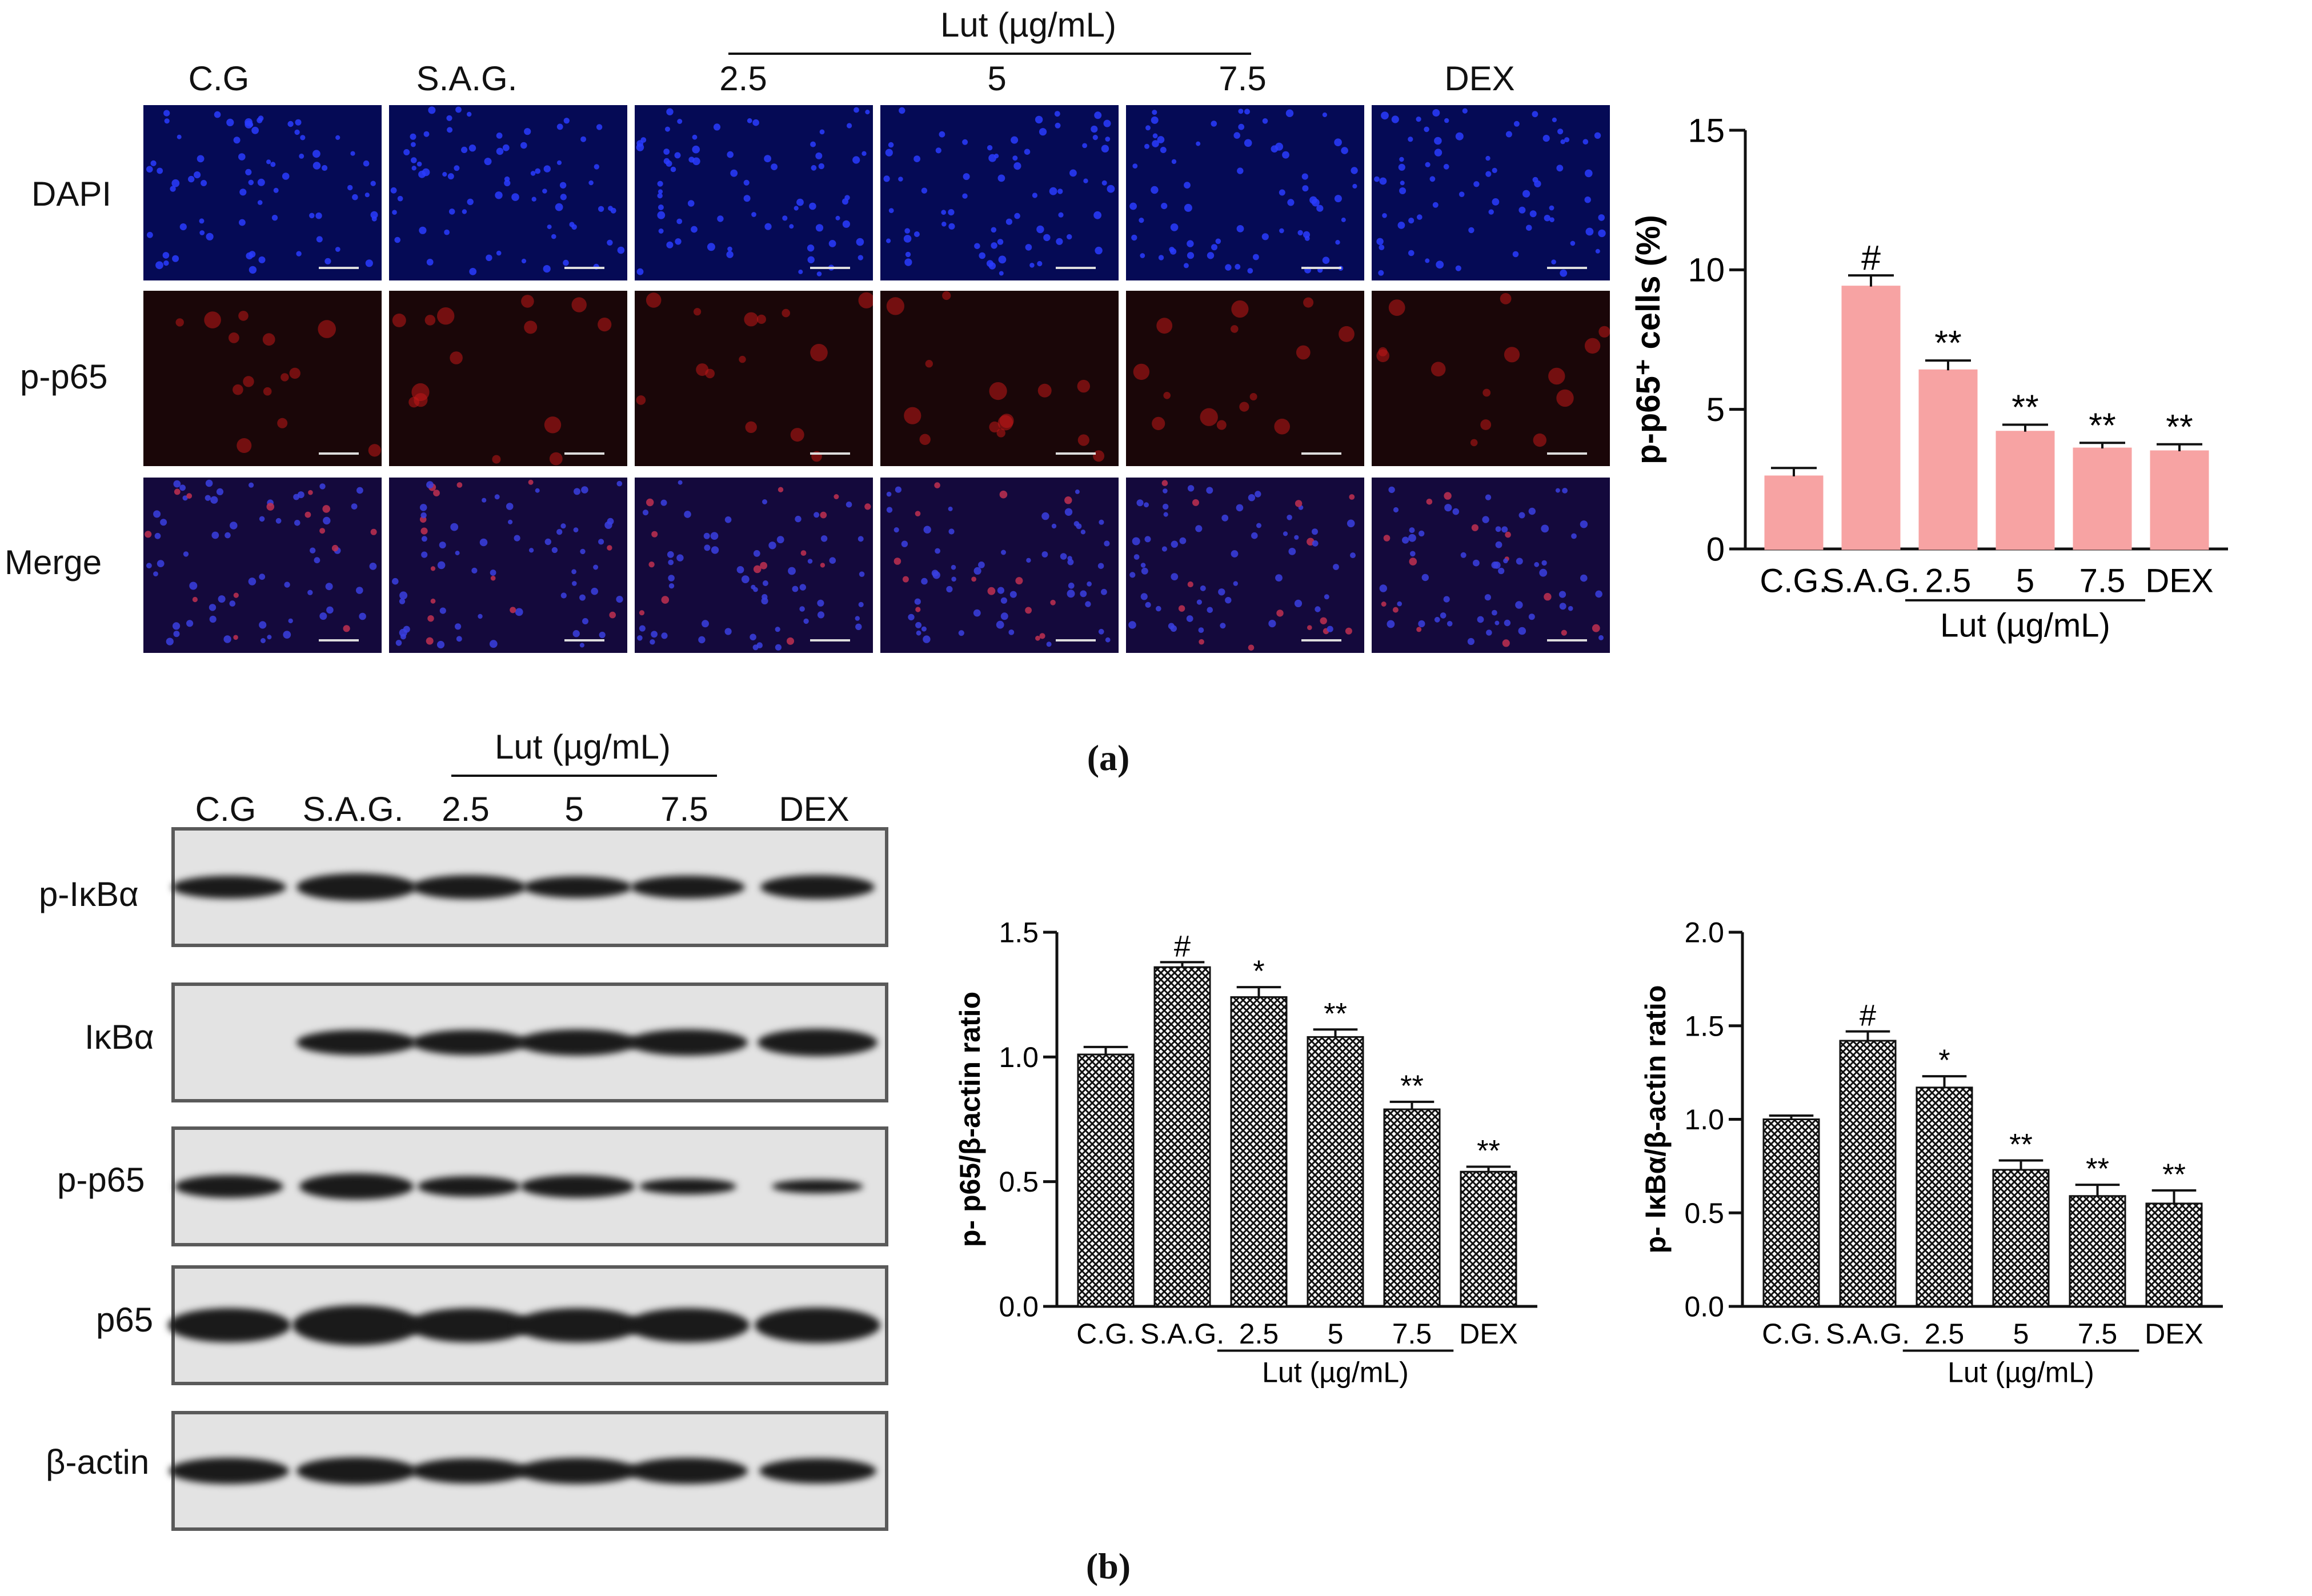  What do you see at coordinates (353, 809) in the screenshot?
I see `blot-col-sag: S.A.G.` at bounding box center [353, 809].